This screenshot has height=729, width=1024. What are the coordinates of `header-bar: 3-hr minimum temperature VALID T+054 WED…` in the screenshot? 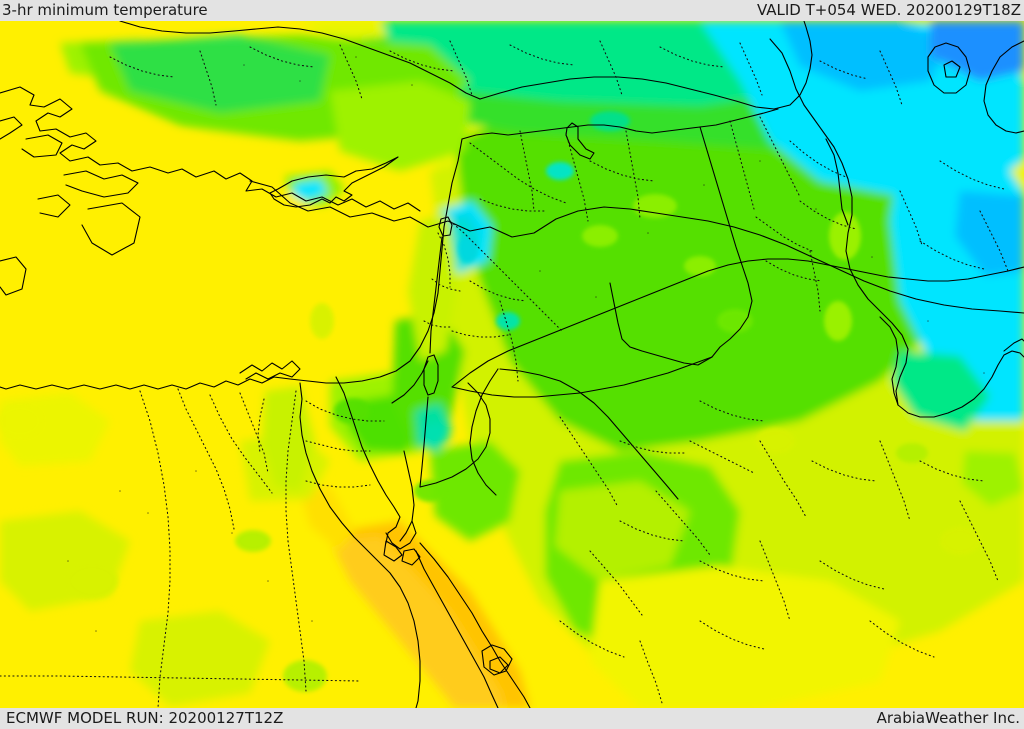 It's located at (512, 10).